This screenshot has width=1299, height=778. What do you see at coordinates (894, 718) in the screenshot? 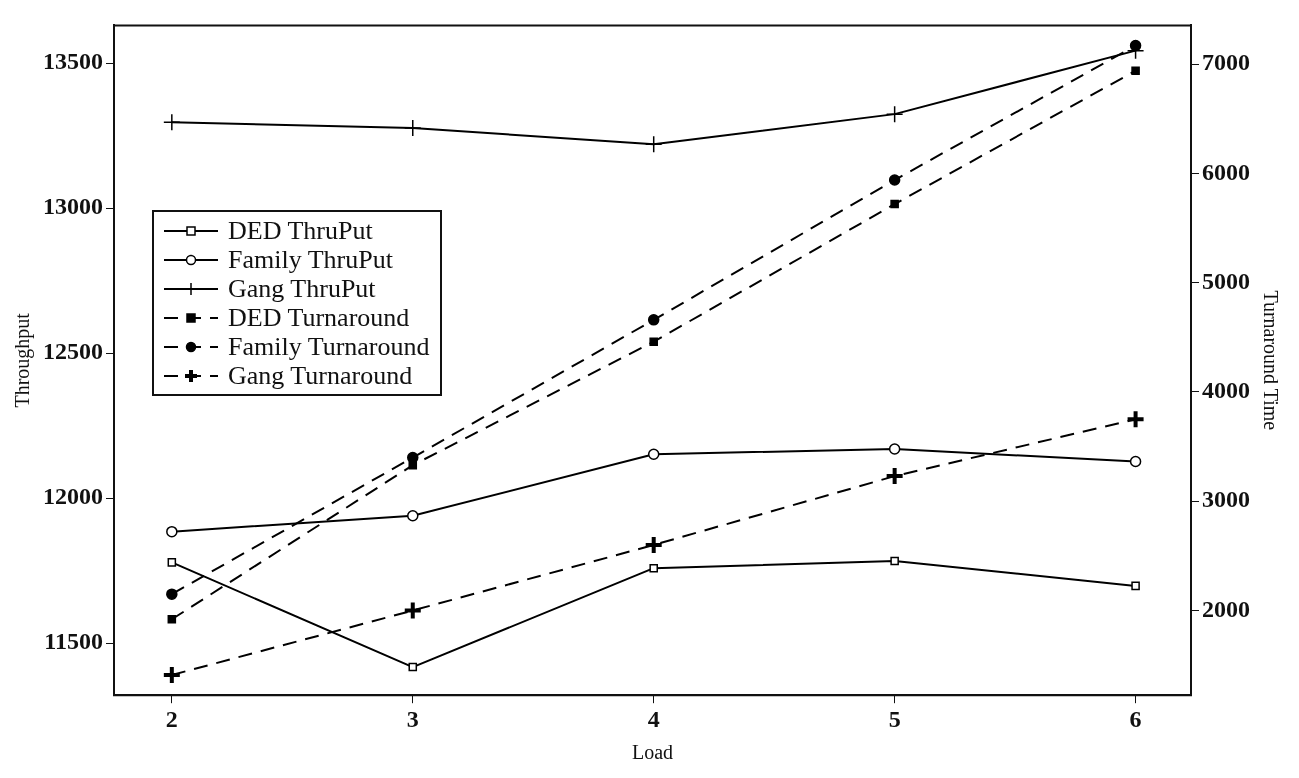
I see `x-tick-label: 5` at bounding box center [894, 718].